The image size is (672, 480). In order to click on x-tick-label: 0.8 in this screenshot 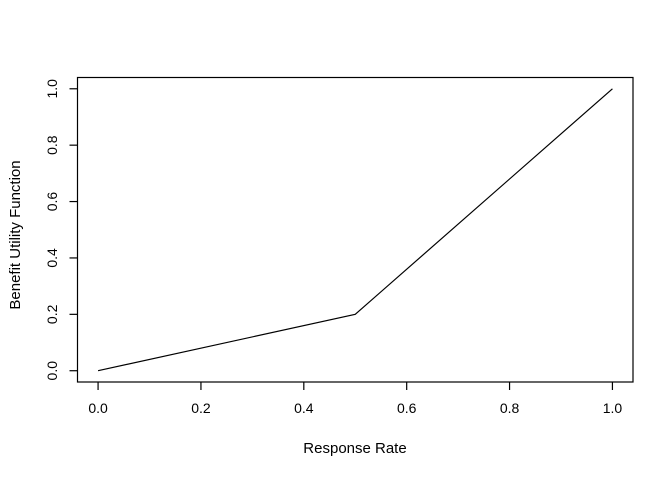, I will do `click(510, 408)`.